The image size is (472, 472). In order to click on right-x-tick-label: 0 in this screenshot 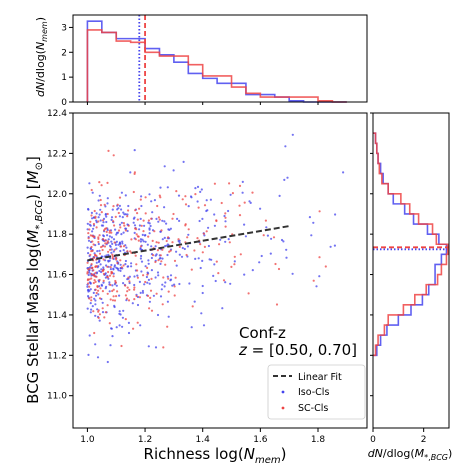, I will do `click(373, 440)`.